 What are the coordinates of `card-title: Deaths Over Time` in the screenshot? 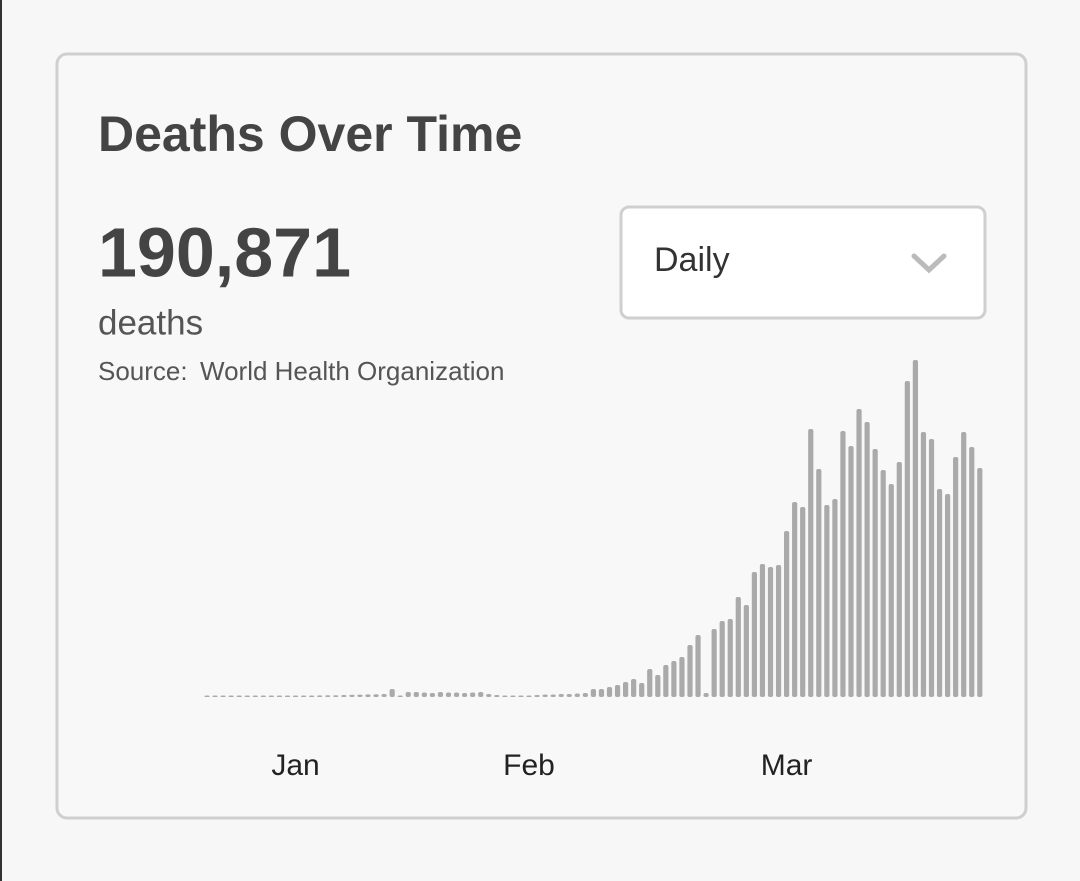 It's located at (310, 134).